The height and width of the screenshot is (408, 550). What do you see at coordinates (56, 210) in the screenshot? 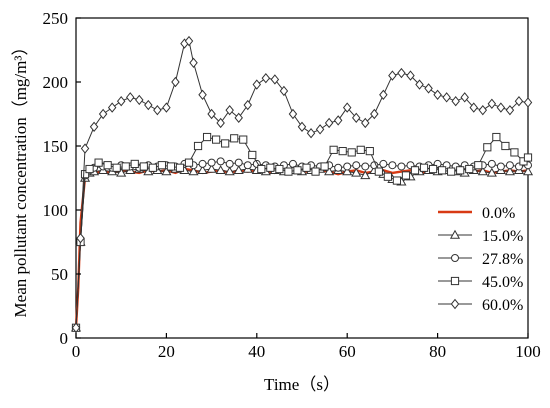
I see `y-tick-label: 100` at bounding box center [56, 210].